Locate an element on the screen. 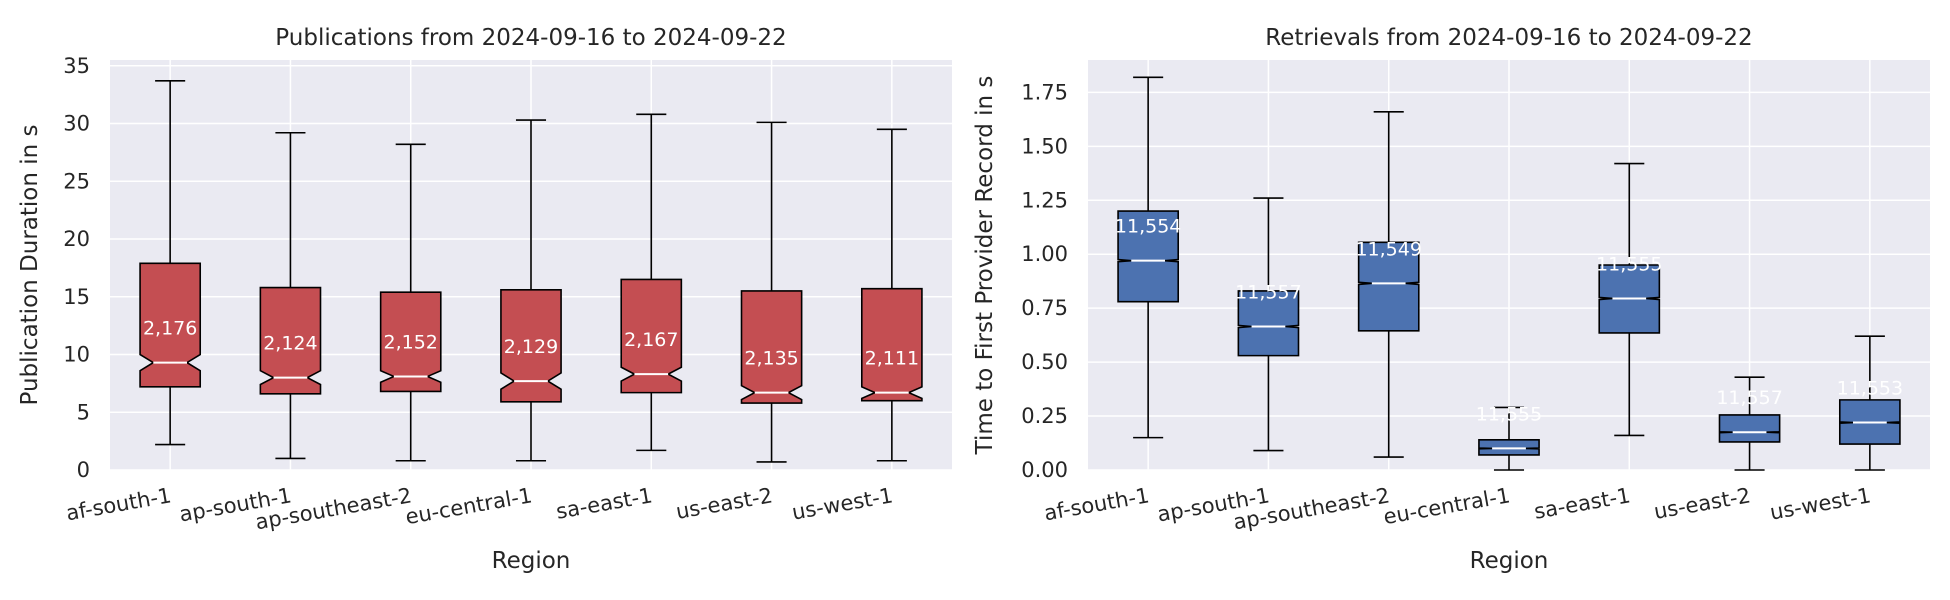 This screenshot has width=1950, height=600. box-ap-south-1: 2,124 is located at coordinates (290, 295).